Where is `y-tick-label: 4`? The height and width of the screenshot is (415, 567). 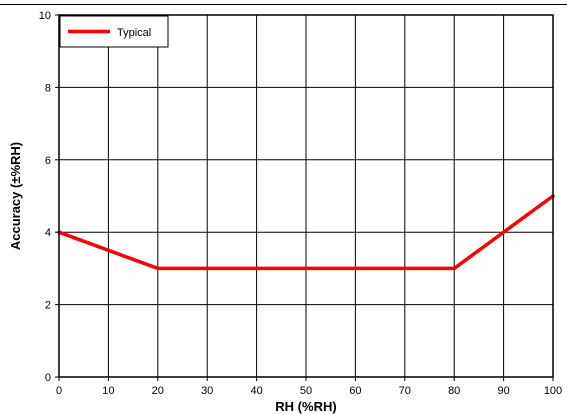
y-tick-label: 4 is located at coordinates (48, 233).